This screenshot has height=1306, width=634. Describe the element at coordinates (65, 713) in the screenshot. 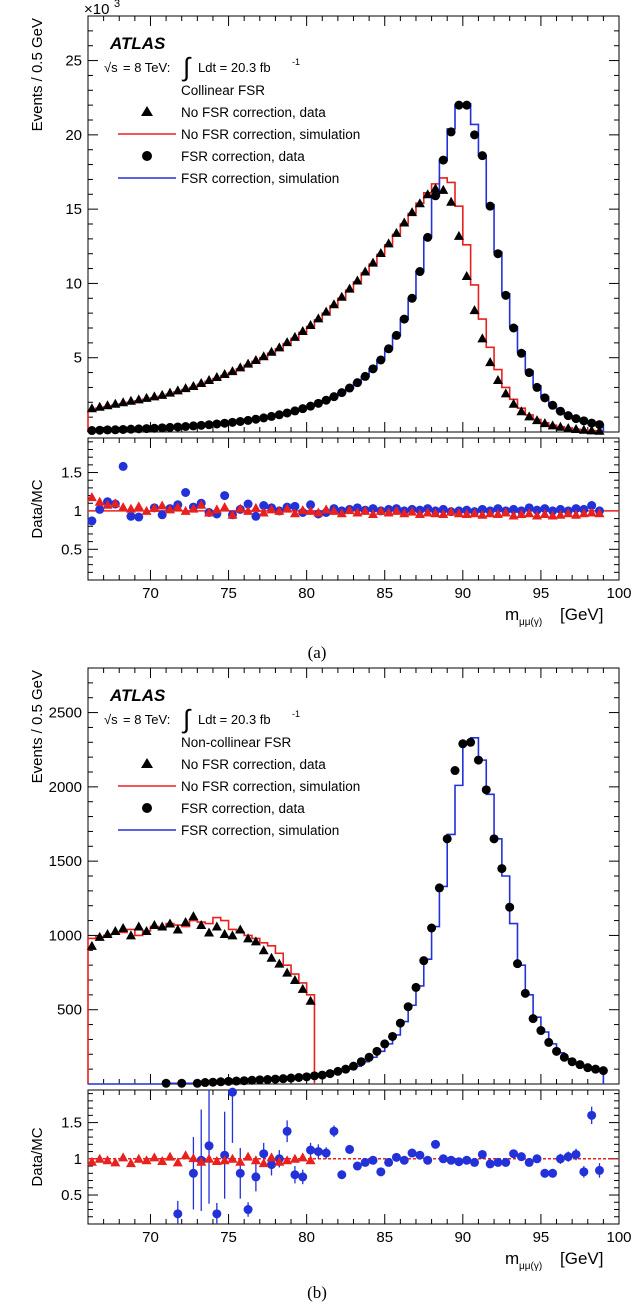

I see `y-tick-label: 2500` at that location.